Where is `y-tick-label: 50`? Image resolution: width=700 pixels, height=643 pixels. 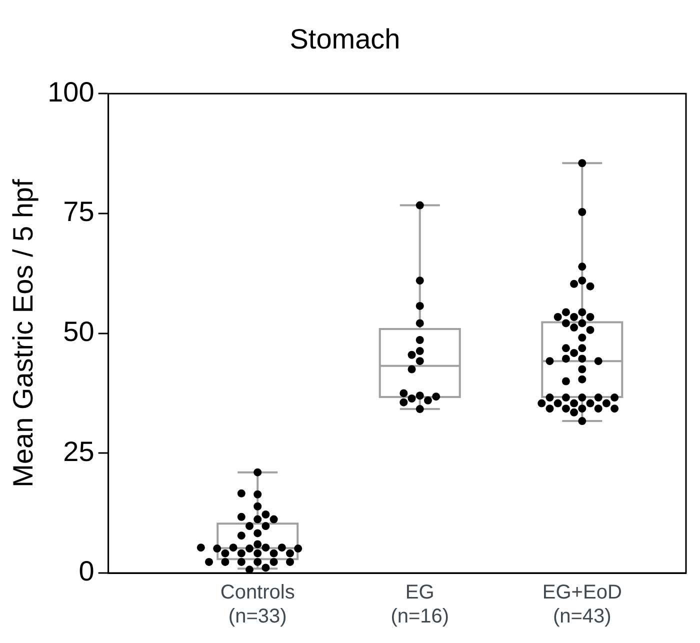 y-tick-label: 50 is located at coordinates (78, 332).